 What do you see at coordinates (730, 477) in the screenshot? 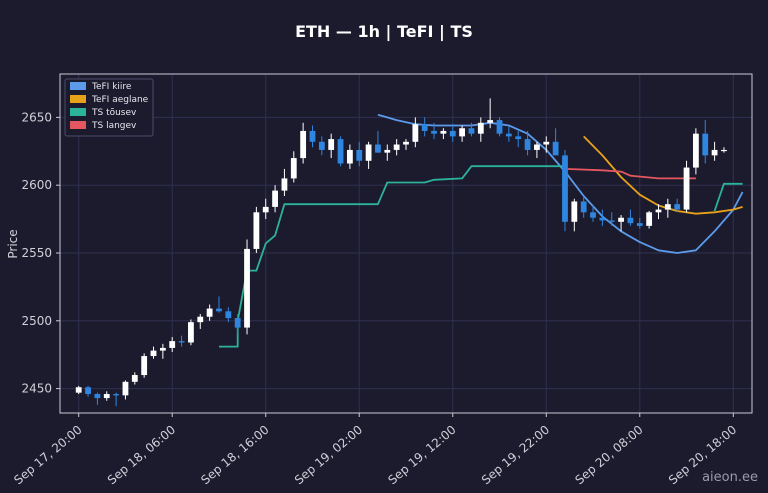
I see `watermark: aieon.ee` at bounding box center [730, 477].